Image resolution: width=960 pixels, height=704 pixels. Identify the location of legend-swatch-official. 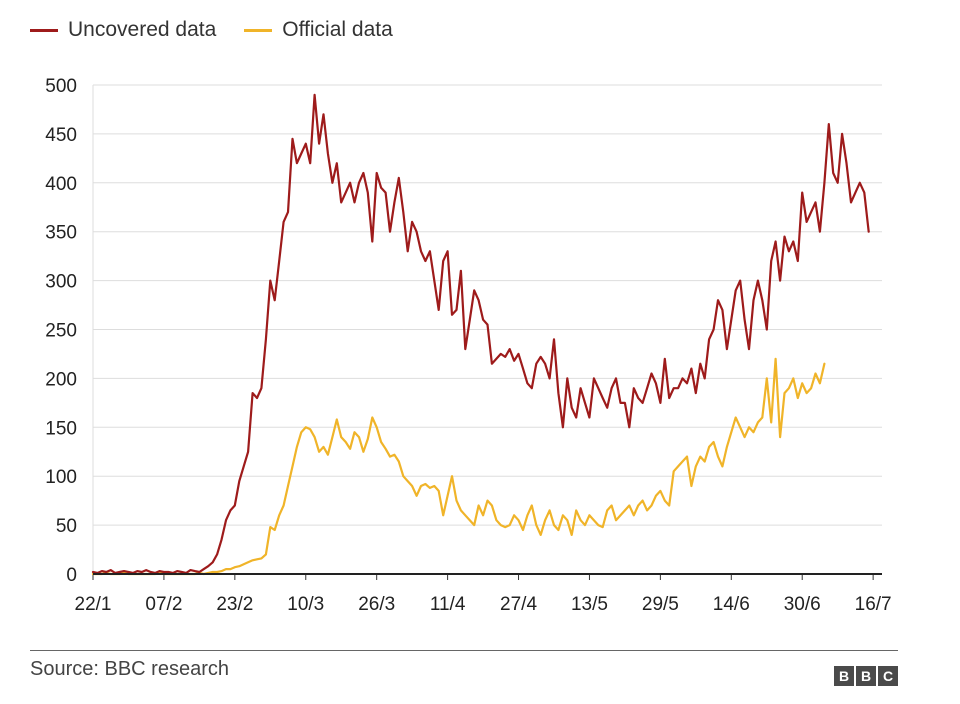
(258, 30).